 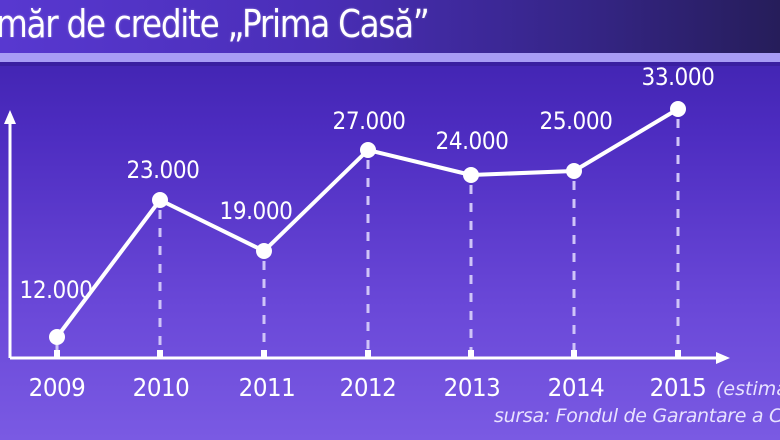 What do you see at coordinates (390, 57) in the screenshot?
I see `title-stripe` at bounding box center [390, 57].